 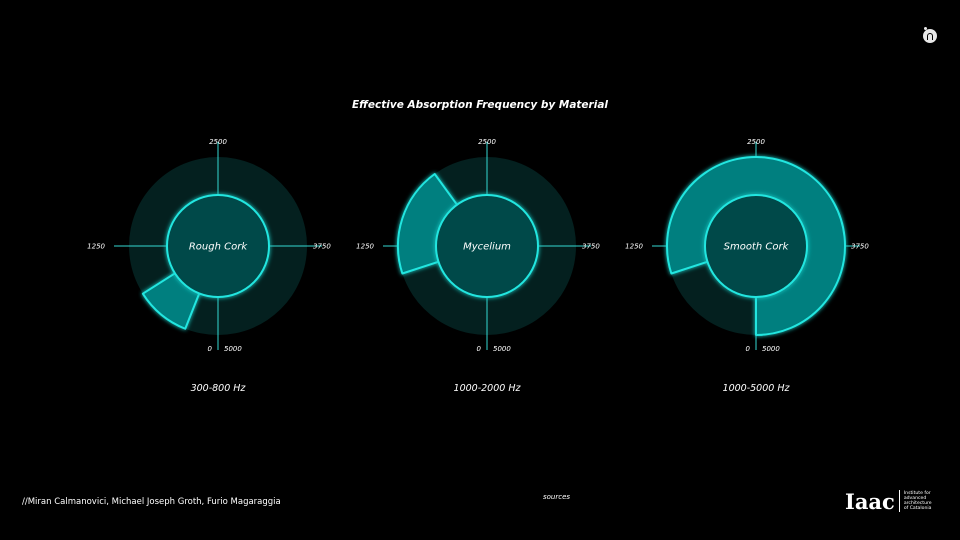 I want to click on radial-chart-smooth-cork: Smooth Cork 2500 3750 1250 0 5000 1000-5000 Hz, so click(x=747, y=266).